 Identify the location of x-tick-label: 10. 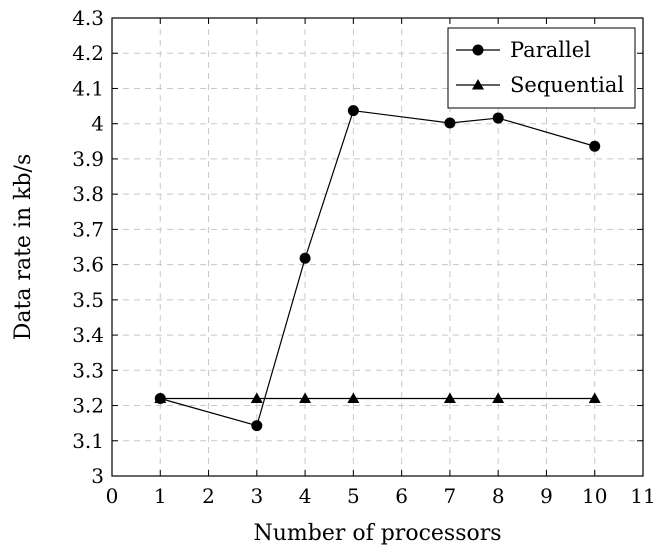
(594, 496).